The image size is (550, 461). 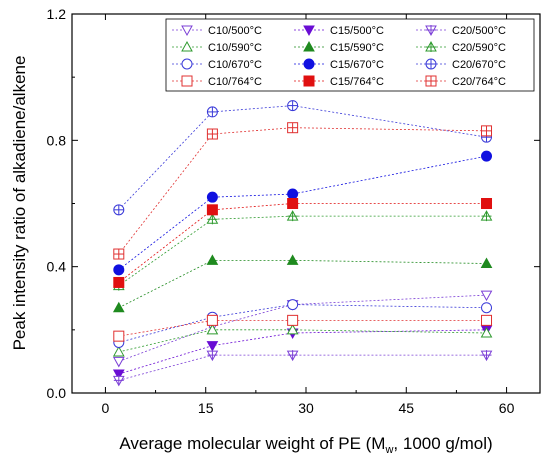 I want to click on legend-label: C15/764°C, so click(x=357, y=82).